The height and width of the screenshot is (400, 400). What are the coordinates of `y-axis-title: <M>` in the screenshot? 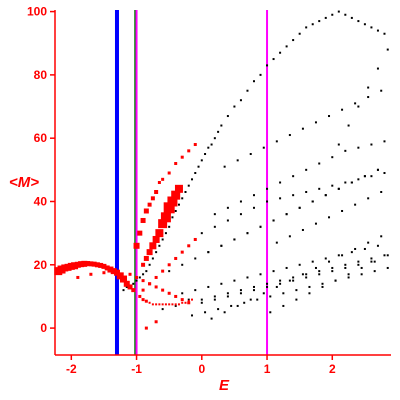 It's located at (24, 182).